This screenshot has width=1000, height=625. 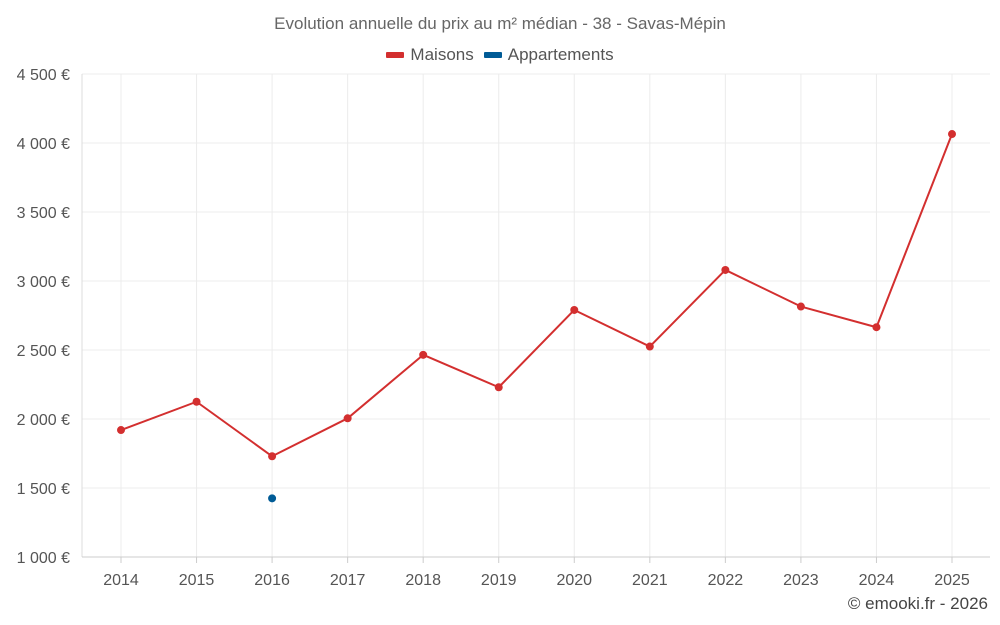 I want to click on x-tick-label: 2018, so click(x=423, y=580).